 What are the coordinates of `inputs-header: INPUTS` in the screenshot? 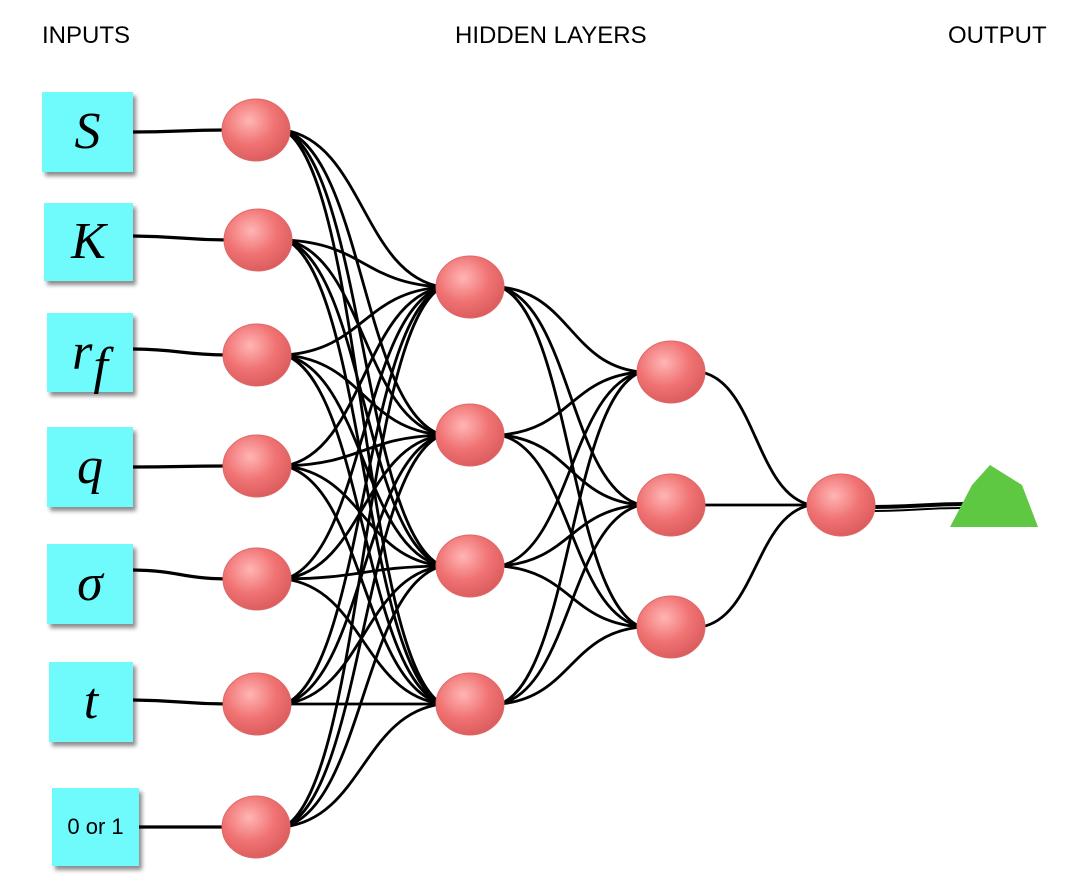 It's located at (86, 35).